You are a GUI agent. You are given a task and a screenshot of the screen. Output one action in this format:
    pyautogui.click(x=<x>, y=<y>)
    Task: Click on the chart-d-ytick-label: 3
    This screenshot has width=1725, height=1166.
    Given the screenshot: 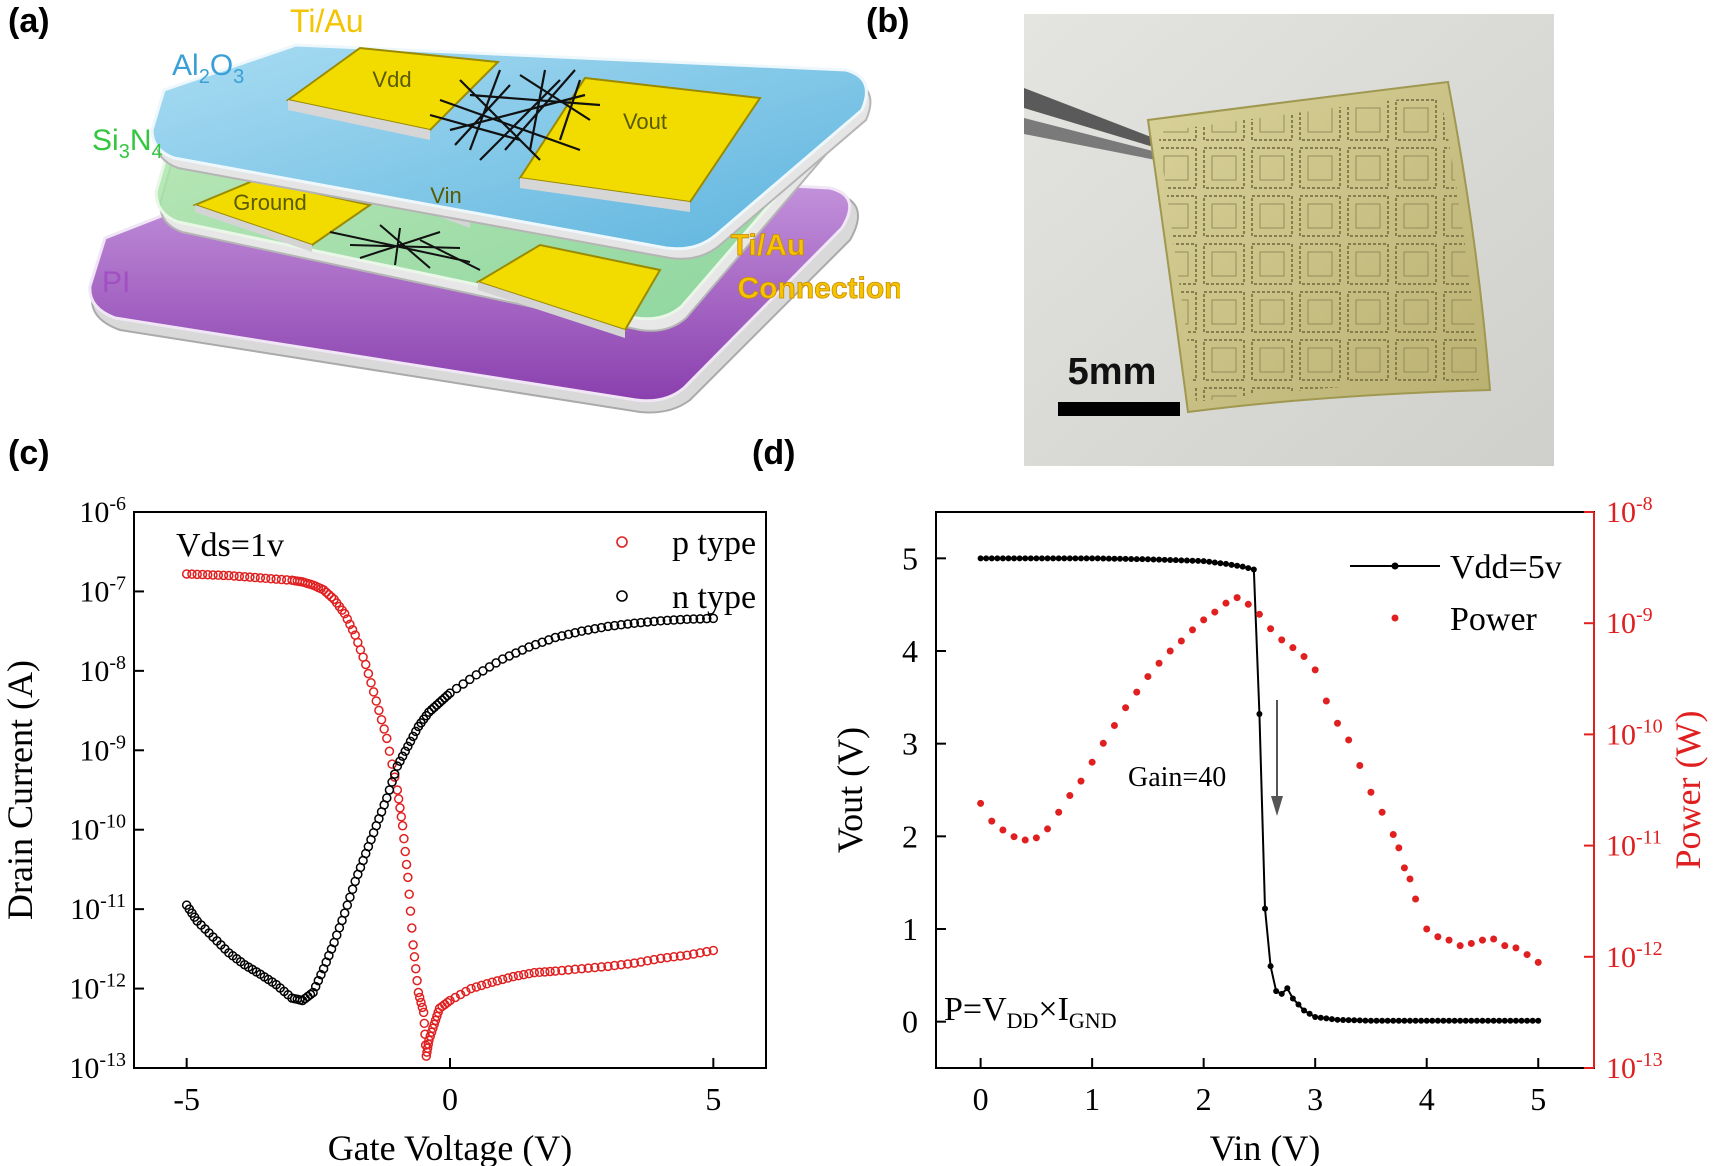 What is the action you would take?
    pyautogui.click(x=910, y=744)
    